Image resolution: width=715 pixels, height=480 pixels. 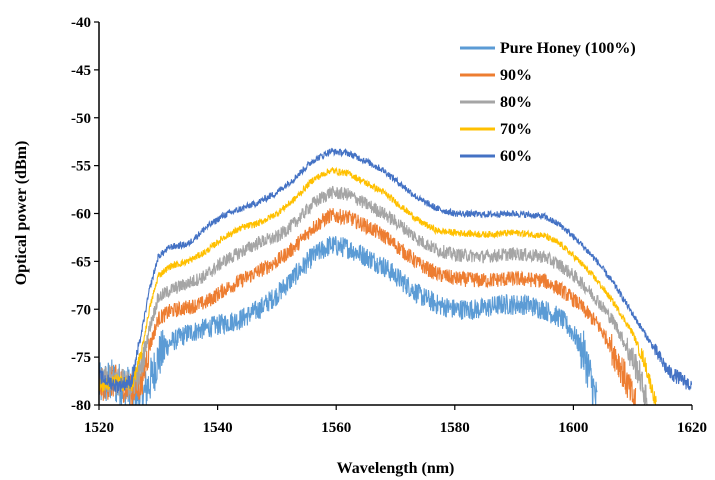 I want to click on x-tick-label: 1600, so click(x=573, y=428).